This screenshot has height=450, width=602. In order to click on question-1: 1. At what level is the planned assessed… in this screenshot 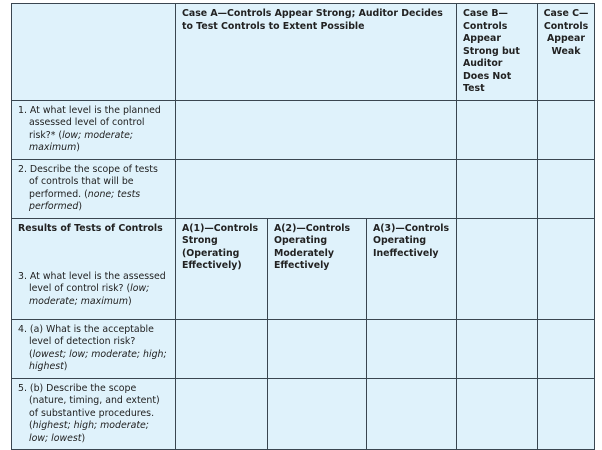, I will do `click(93, 129)`.